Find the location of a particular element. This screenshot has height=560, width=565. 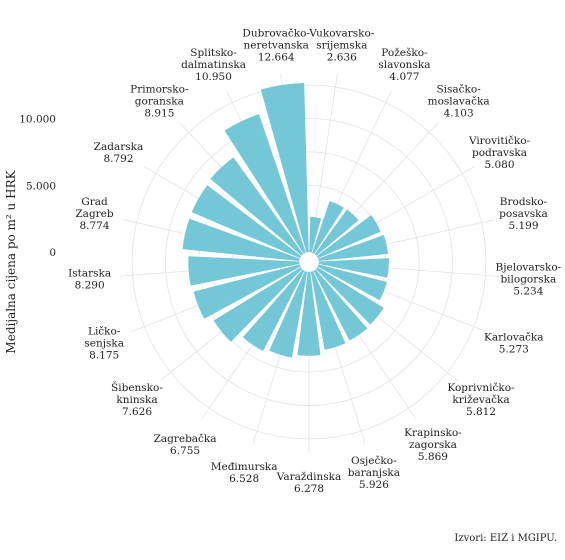

category-value: 8.774 is located at coordinates (94, 226).